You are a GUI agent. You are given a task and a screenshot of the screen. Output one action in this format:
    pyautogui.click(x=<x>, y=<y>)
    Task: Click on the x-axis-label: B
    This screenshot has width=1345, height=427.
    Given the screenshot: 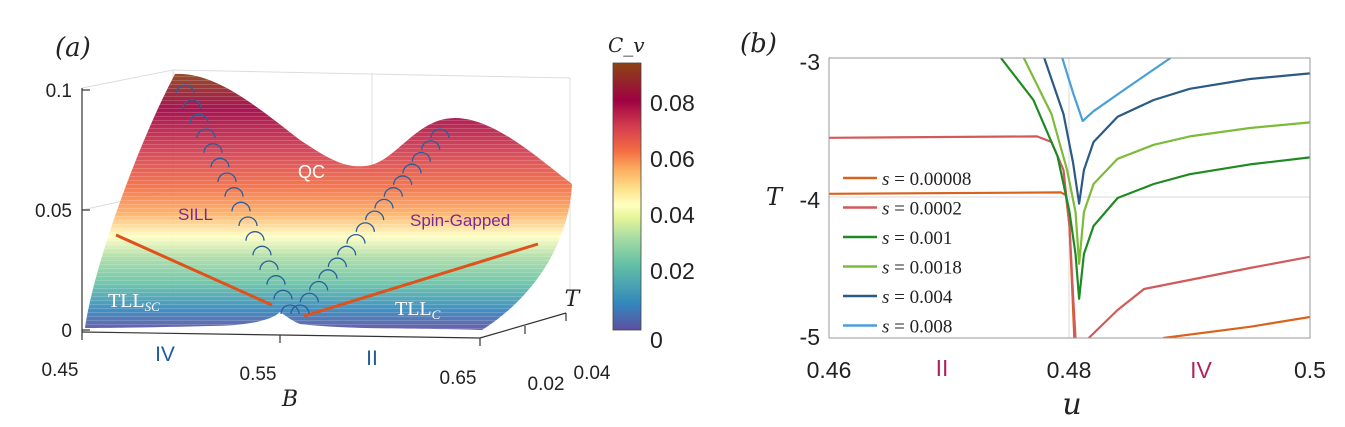 What is the action you would take?
    pyautogui.click(x=289, y=399)
    